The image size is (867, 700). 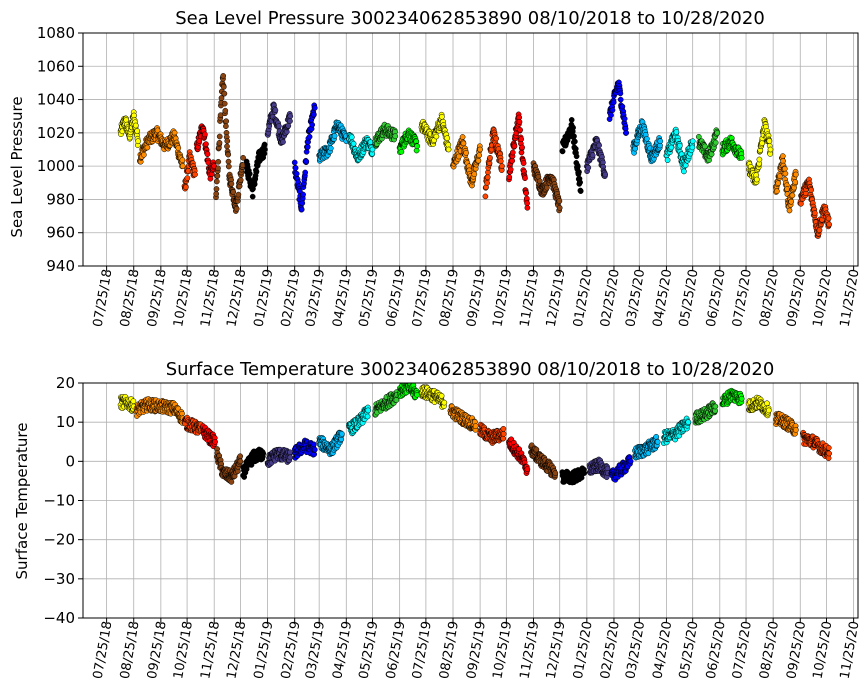 What do you see at coordinates (264, 650) in the screenshot?
I see `x-tick-label: 01/25/19` at bounding box center [264, 650].